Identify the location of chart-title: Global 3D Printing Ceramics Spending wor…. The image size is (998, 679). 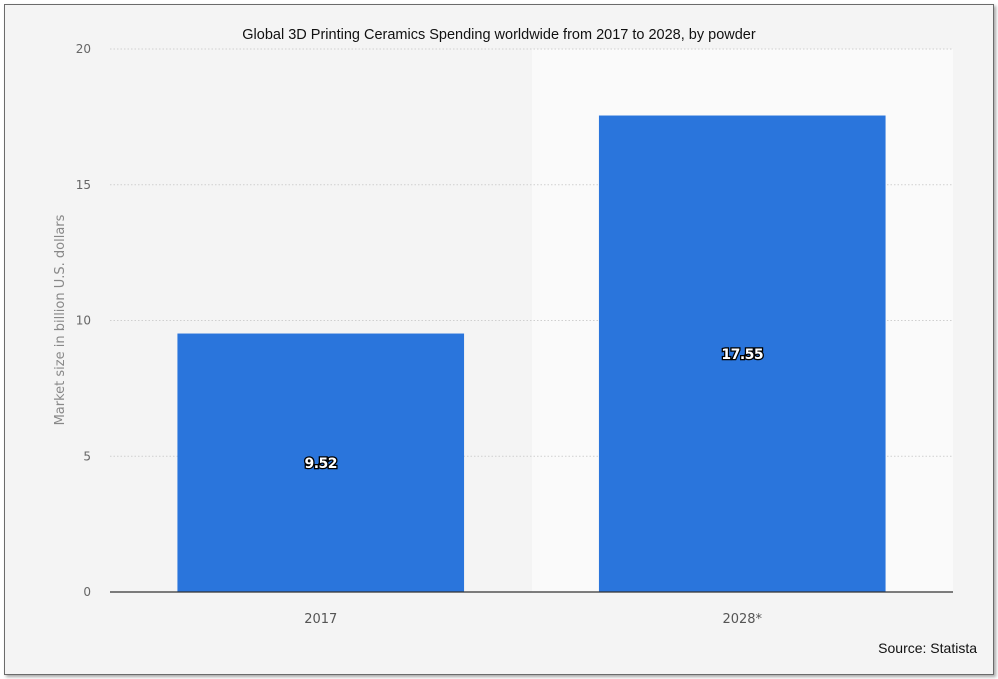
(499, 35).